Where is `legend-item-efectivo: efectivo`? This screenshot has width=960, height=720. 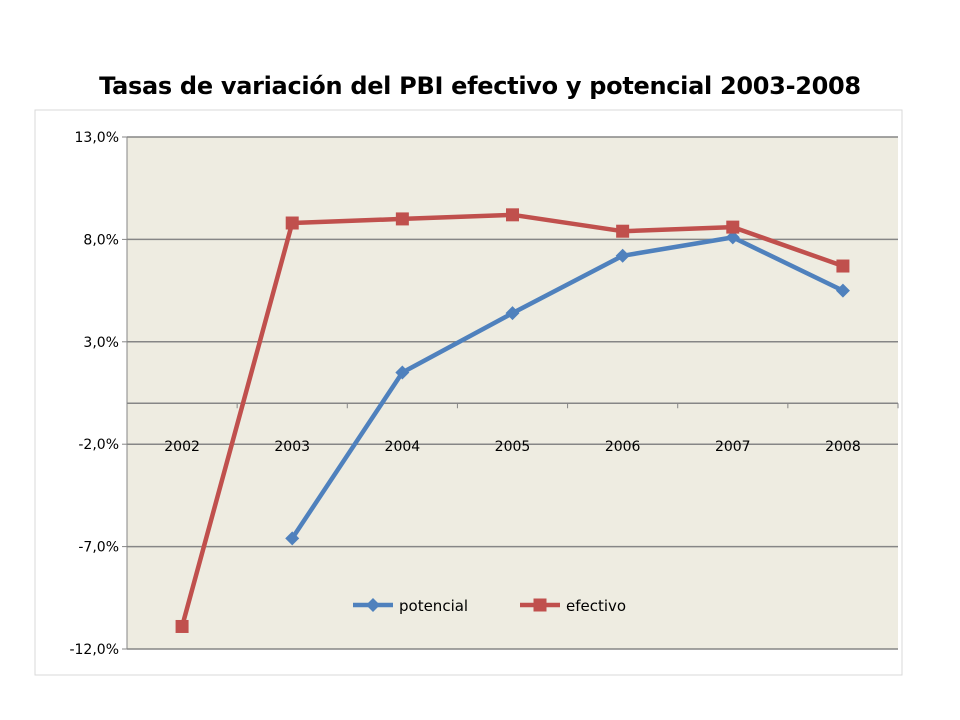
legend-item-efectivo: efectivo is located at coordinates (573, 606).